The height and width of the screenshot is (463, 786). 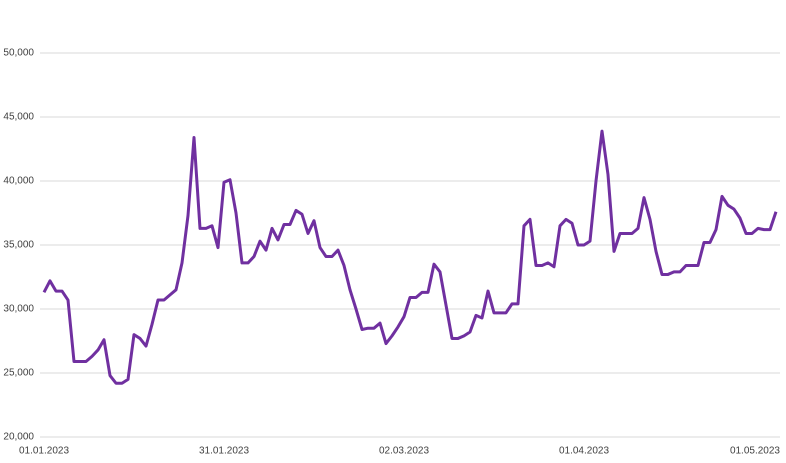 What do you see at coordinates (18, 437) in the screenshot?
I see `y-tick-label: 20,000` at bounding box center [18, 437].